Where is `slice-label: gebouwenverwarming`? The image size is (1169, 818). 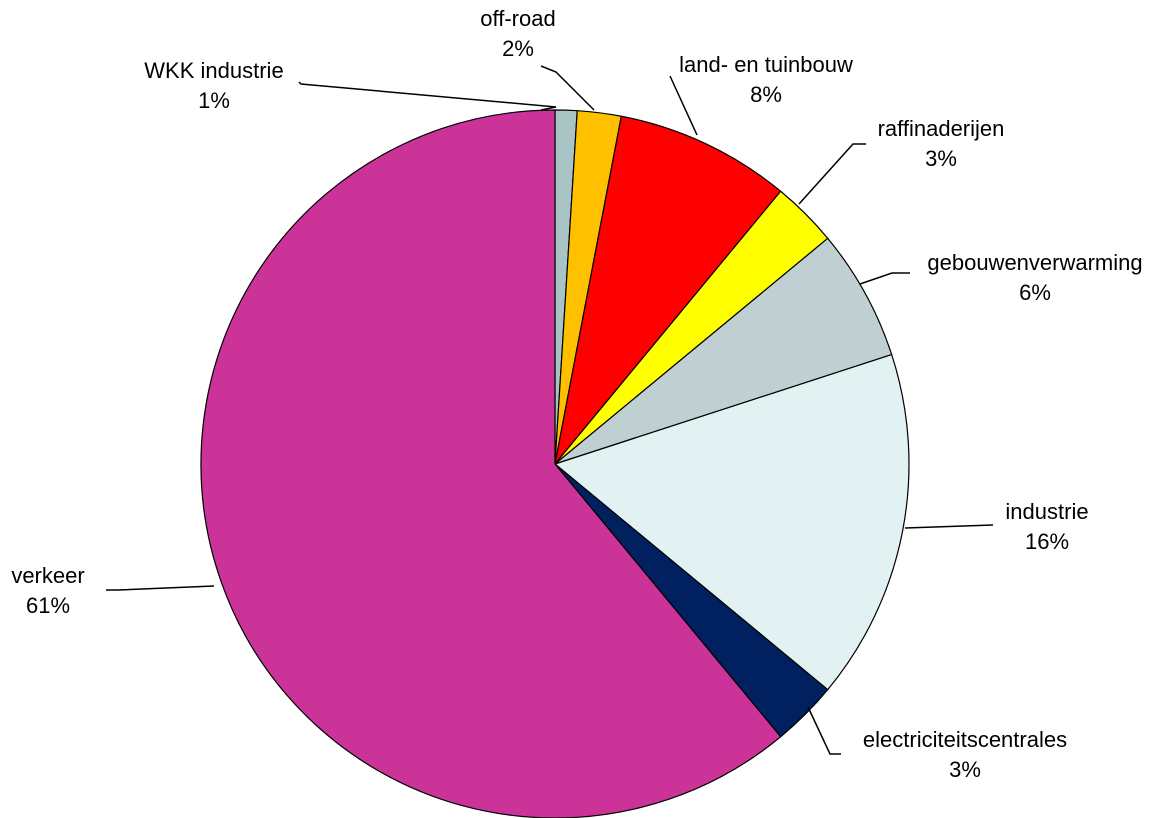
slice-label: gebouwenverwarming is located at coordinates (1034, 262).